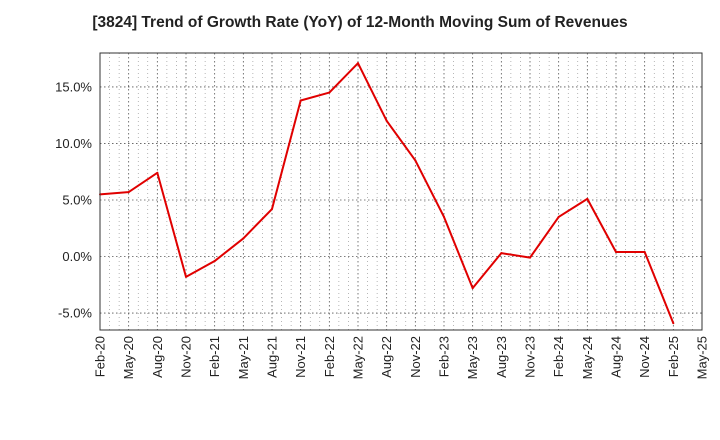  Describe the element at coordinates (702, 357) in the screenshot. I see `x-tick-label: May-25` at that location.